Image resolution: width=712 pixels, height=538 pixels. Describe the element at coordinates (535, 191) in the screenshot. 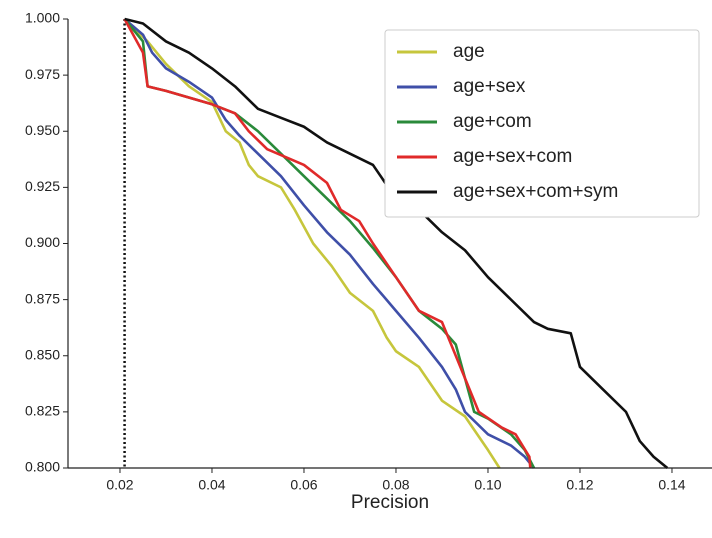

I see `legend-label: age+sex+com+sym` at that location.